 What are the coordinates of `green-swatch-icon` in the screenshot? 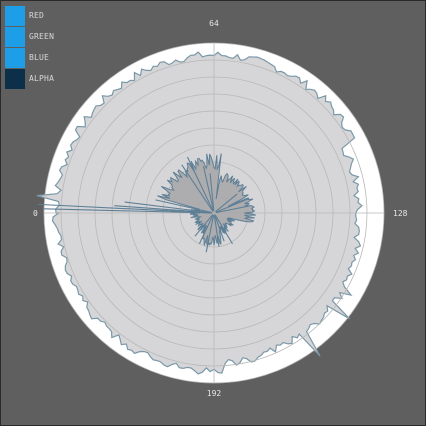 It's located at (15, 36).